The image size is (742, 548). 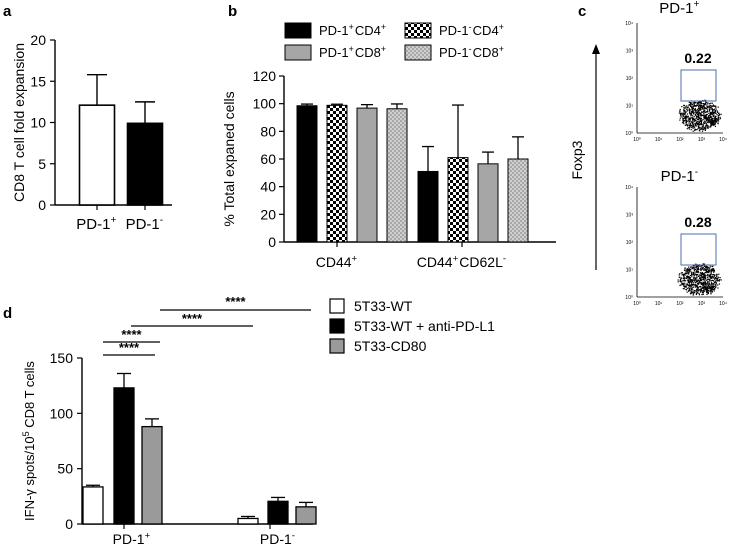 What do you see at coordinates (69, 524) in the screenshot?
I see `panel-d-y-tick-label: 0` at bounding box center [69, 524].